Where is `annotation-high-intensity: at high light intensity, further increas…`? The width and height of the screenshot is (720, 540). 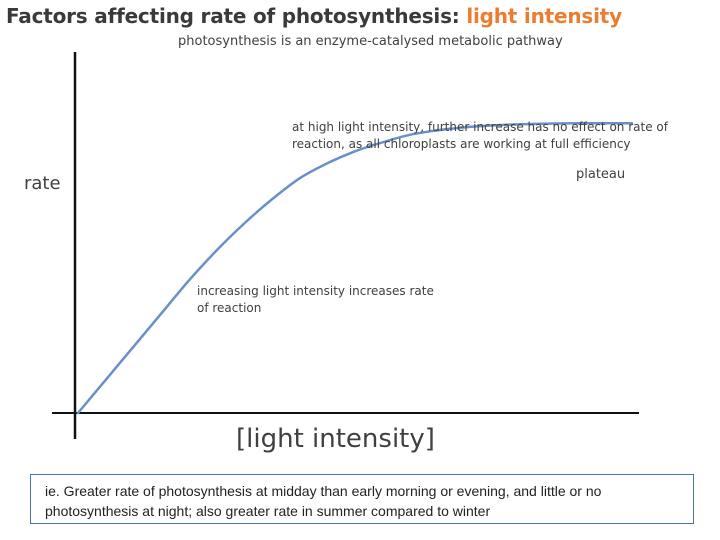
annotation-high-intensity: at high light intensity, further increas… is located at coordinates (480, 135).